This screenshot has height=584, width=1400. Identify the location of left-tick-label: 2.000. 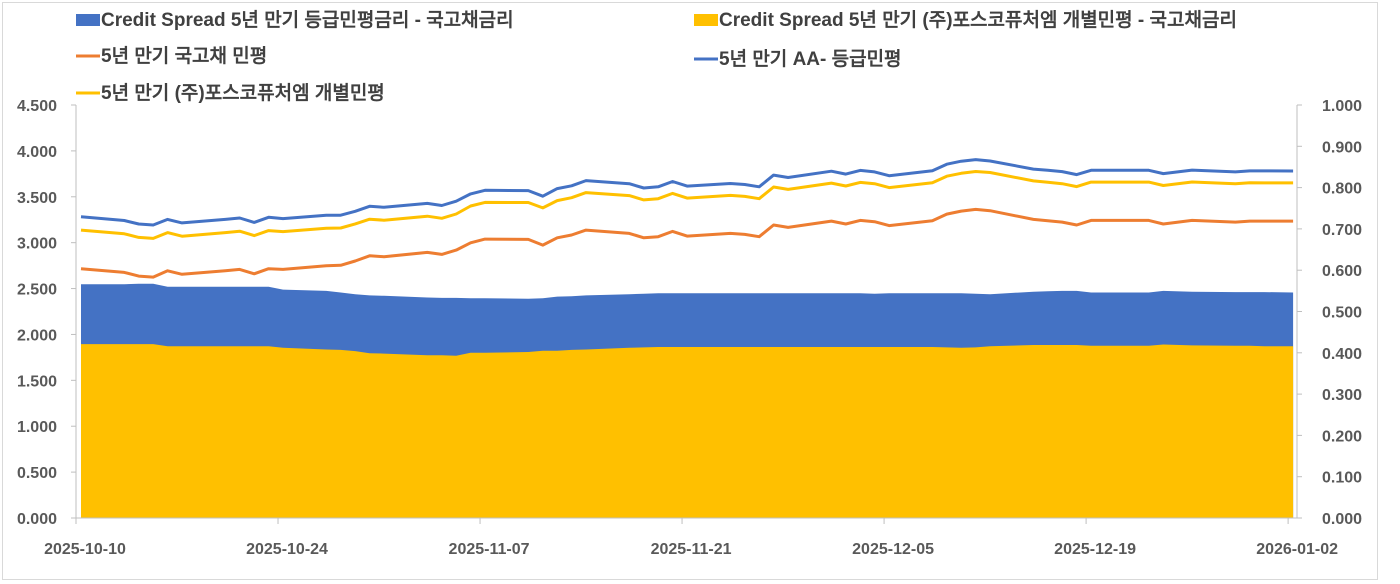
(37, 335).